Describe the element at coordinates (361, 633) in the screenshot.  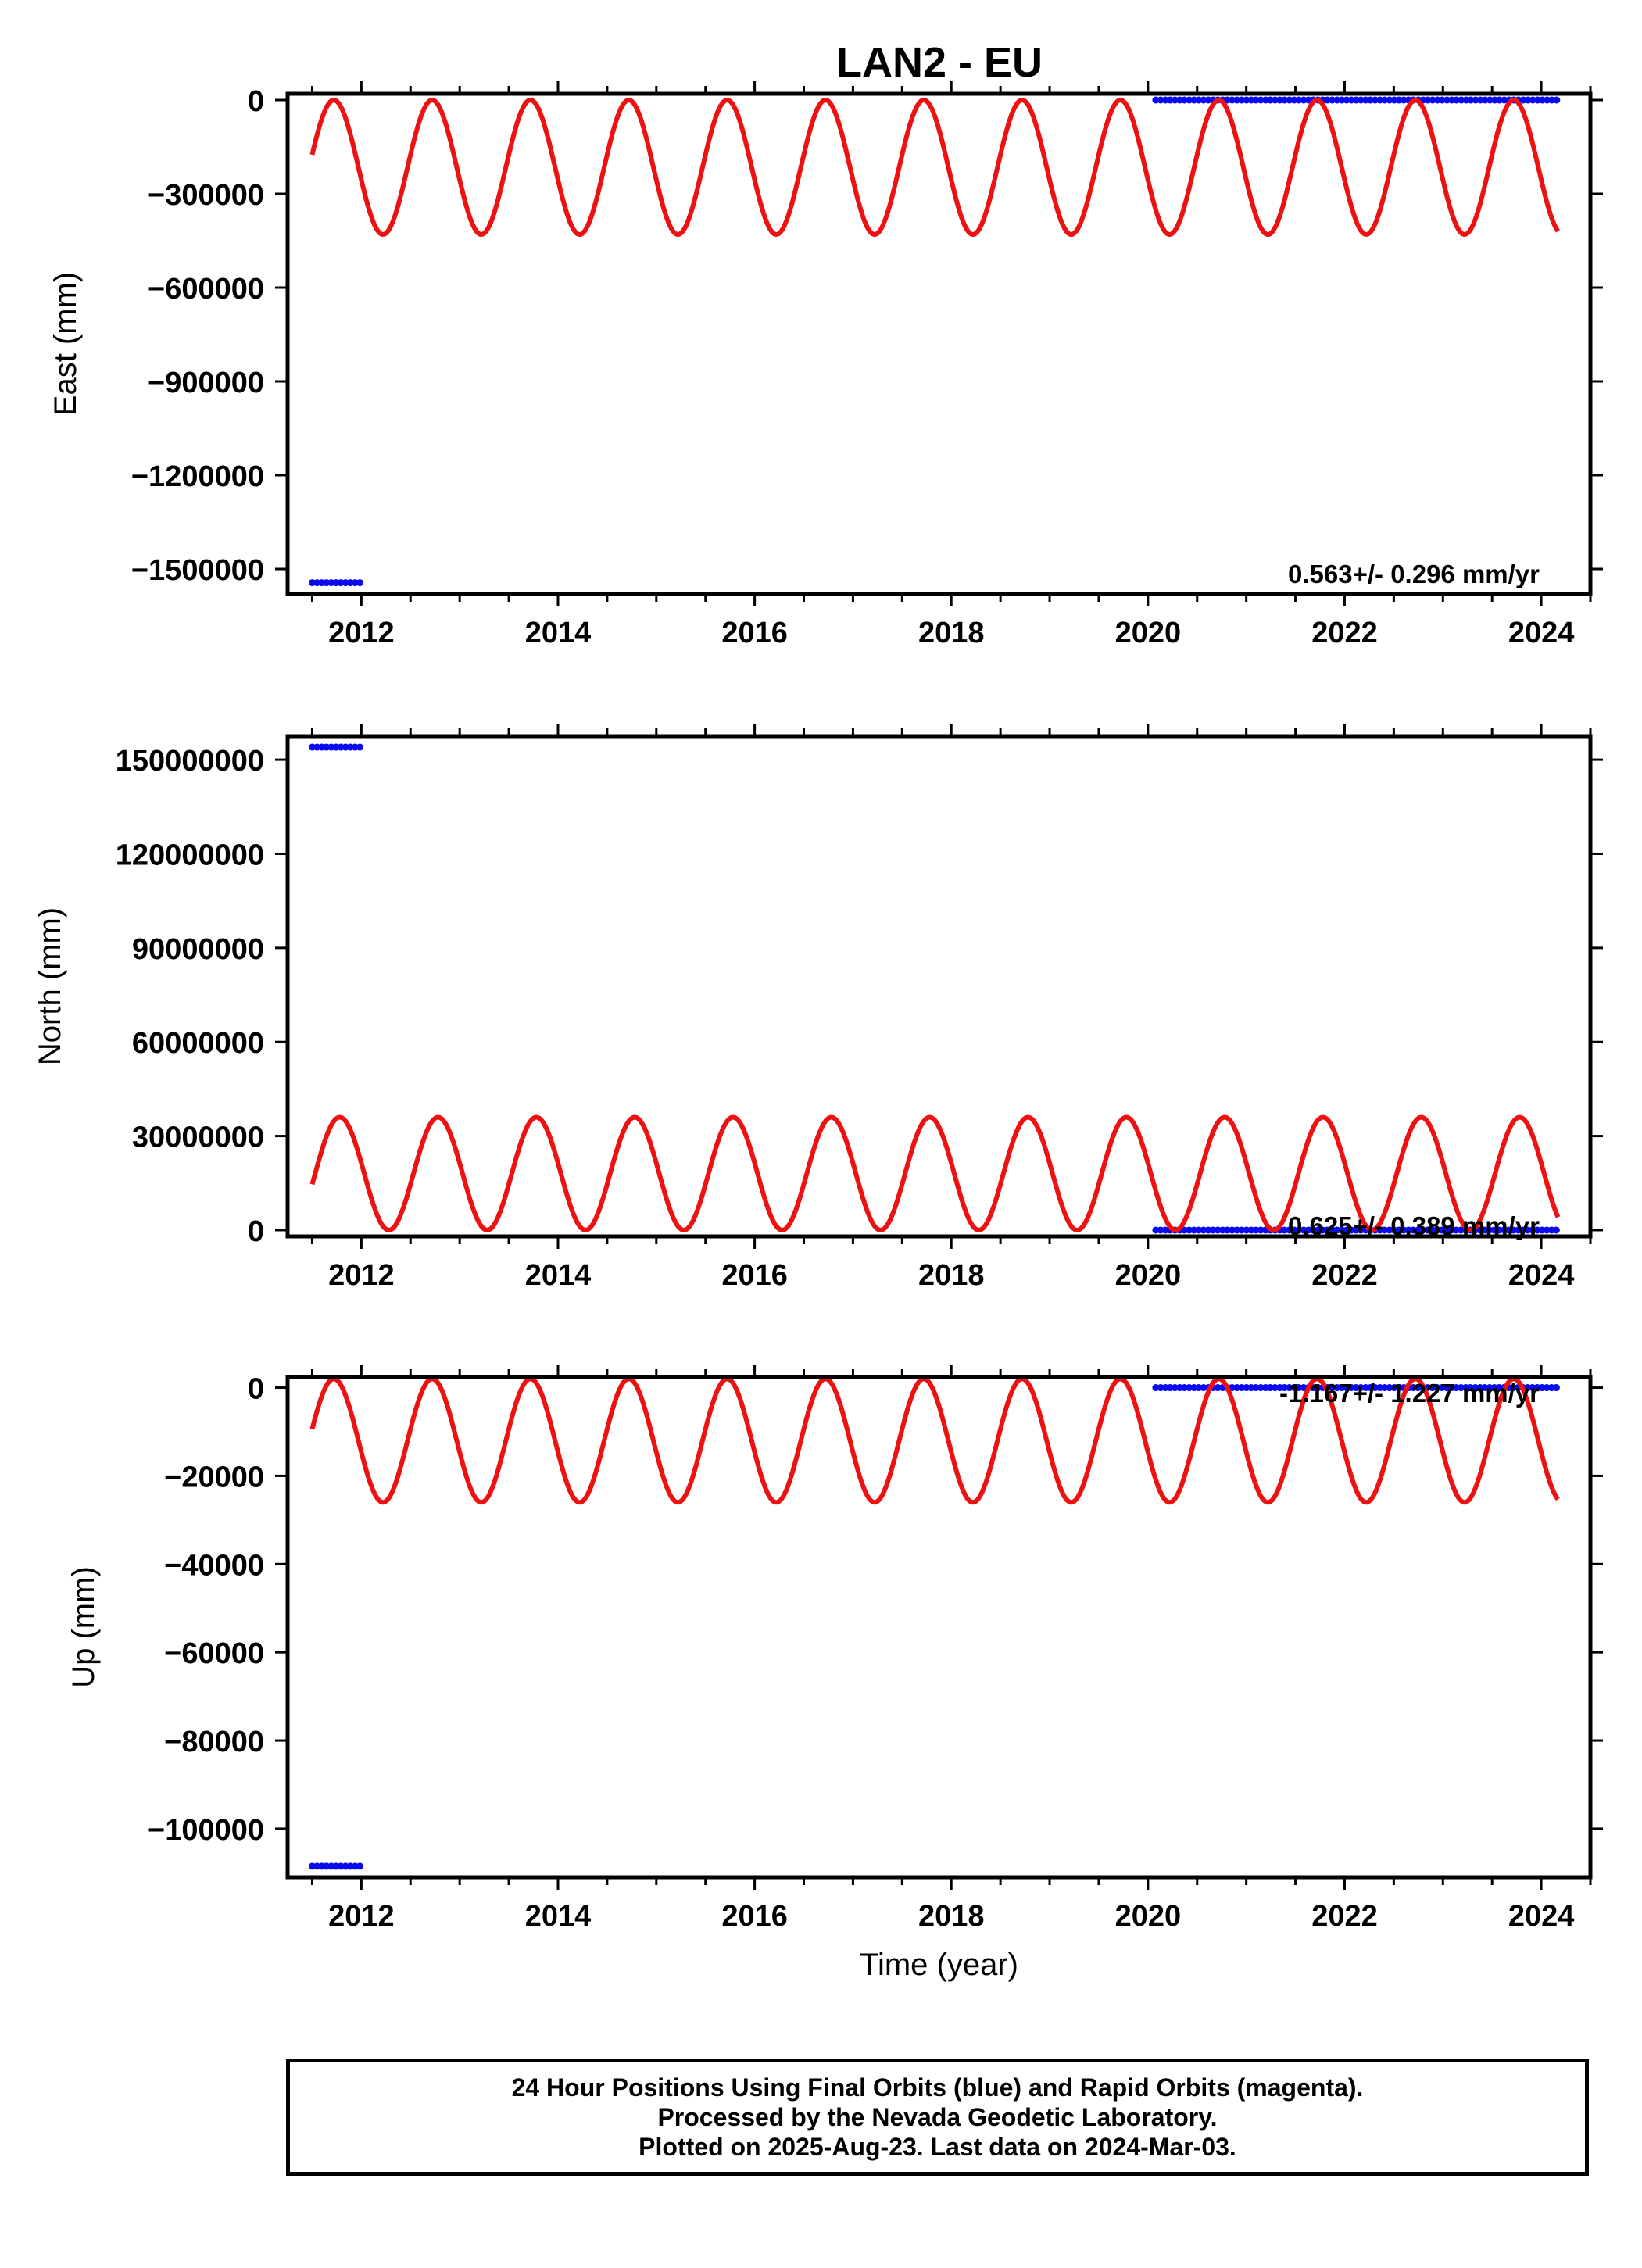
I see `east-xtick-label: 2012` at that location.